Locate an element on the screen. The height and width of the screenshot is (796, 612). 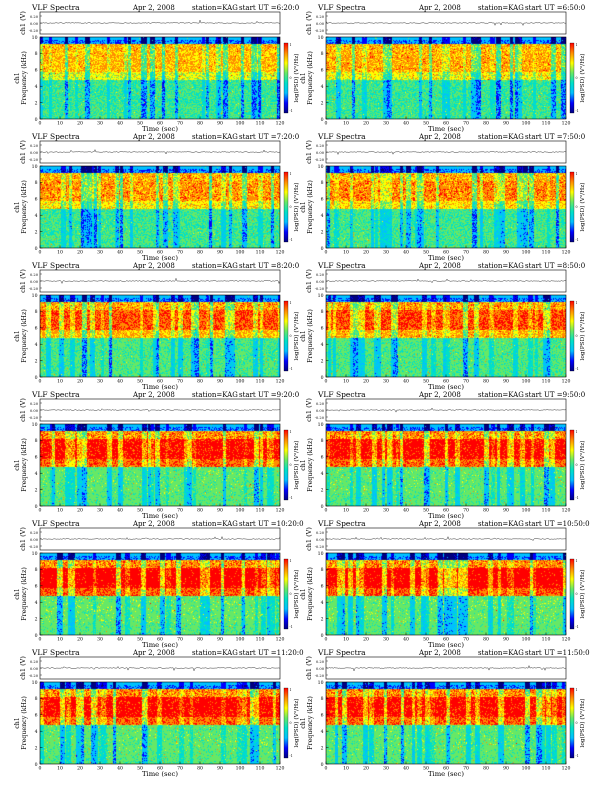
colorbar-label: log(PSD) (V²/Hz) is located at coordinates (296, 464).